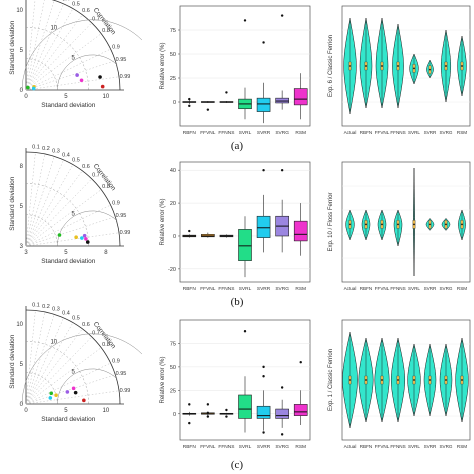 The image size is (474, 474). I want to click on x-tick-label: RBFN, so click(366, 446).